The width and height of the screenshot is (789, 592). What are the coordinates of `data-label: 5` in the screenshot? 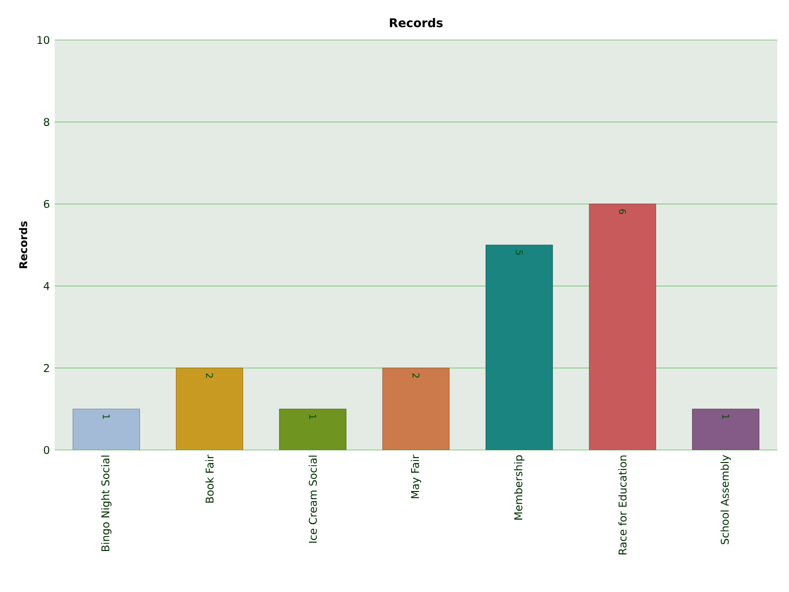 It's located at (519, 252).